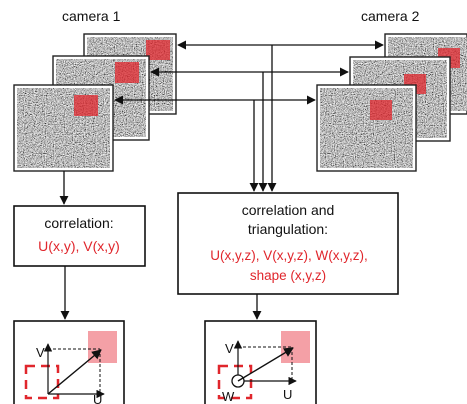 The image size is (467, 404). Describe the element at coordinates (288, 255) in the screenshot. I see `correlation-3d-fields-line1: U(x,y,z), V(x,y,z), W(x,y,z),` at that location.